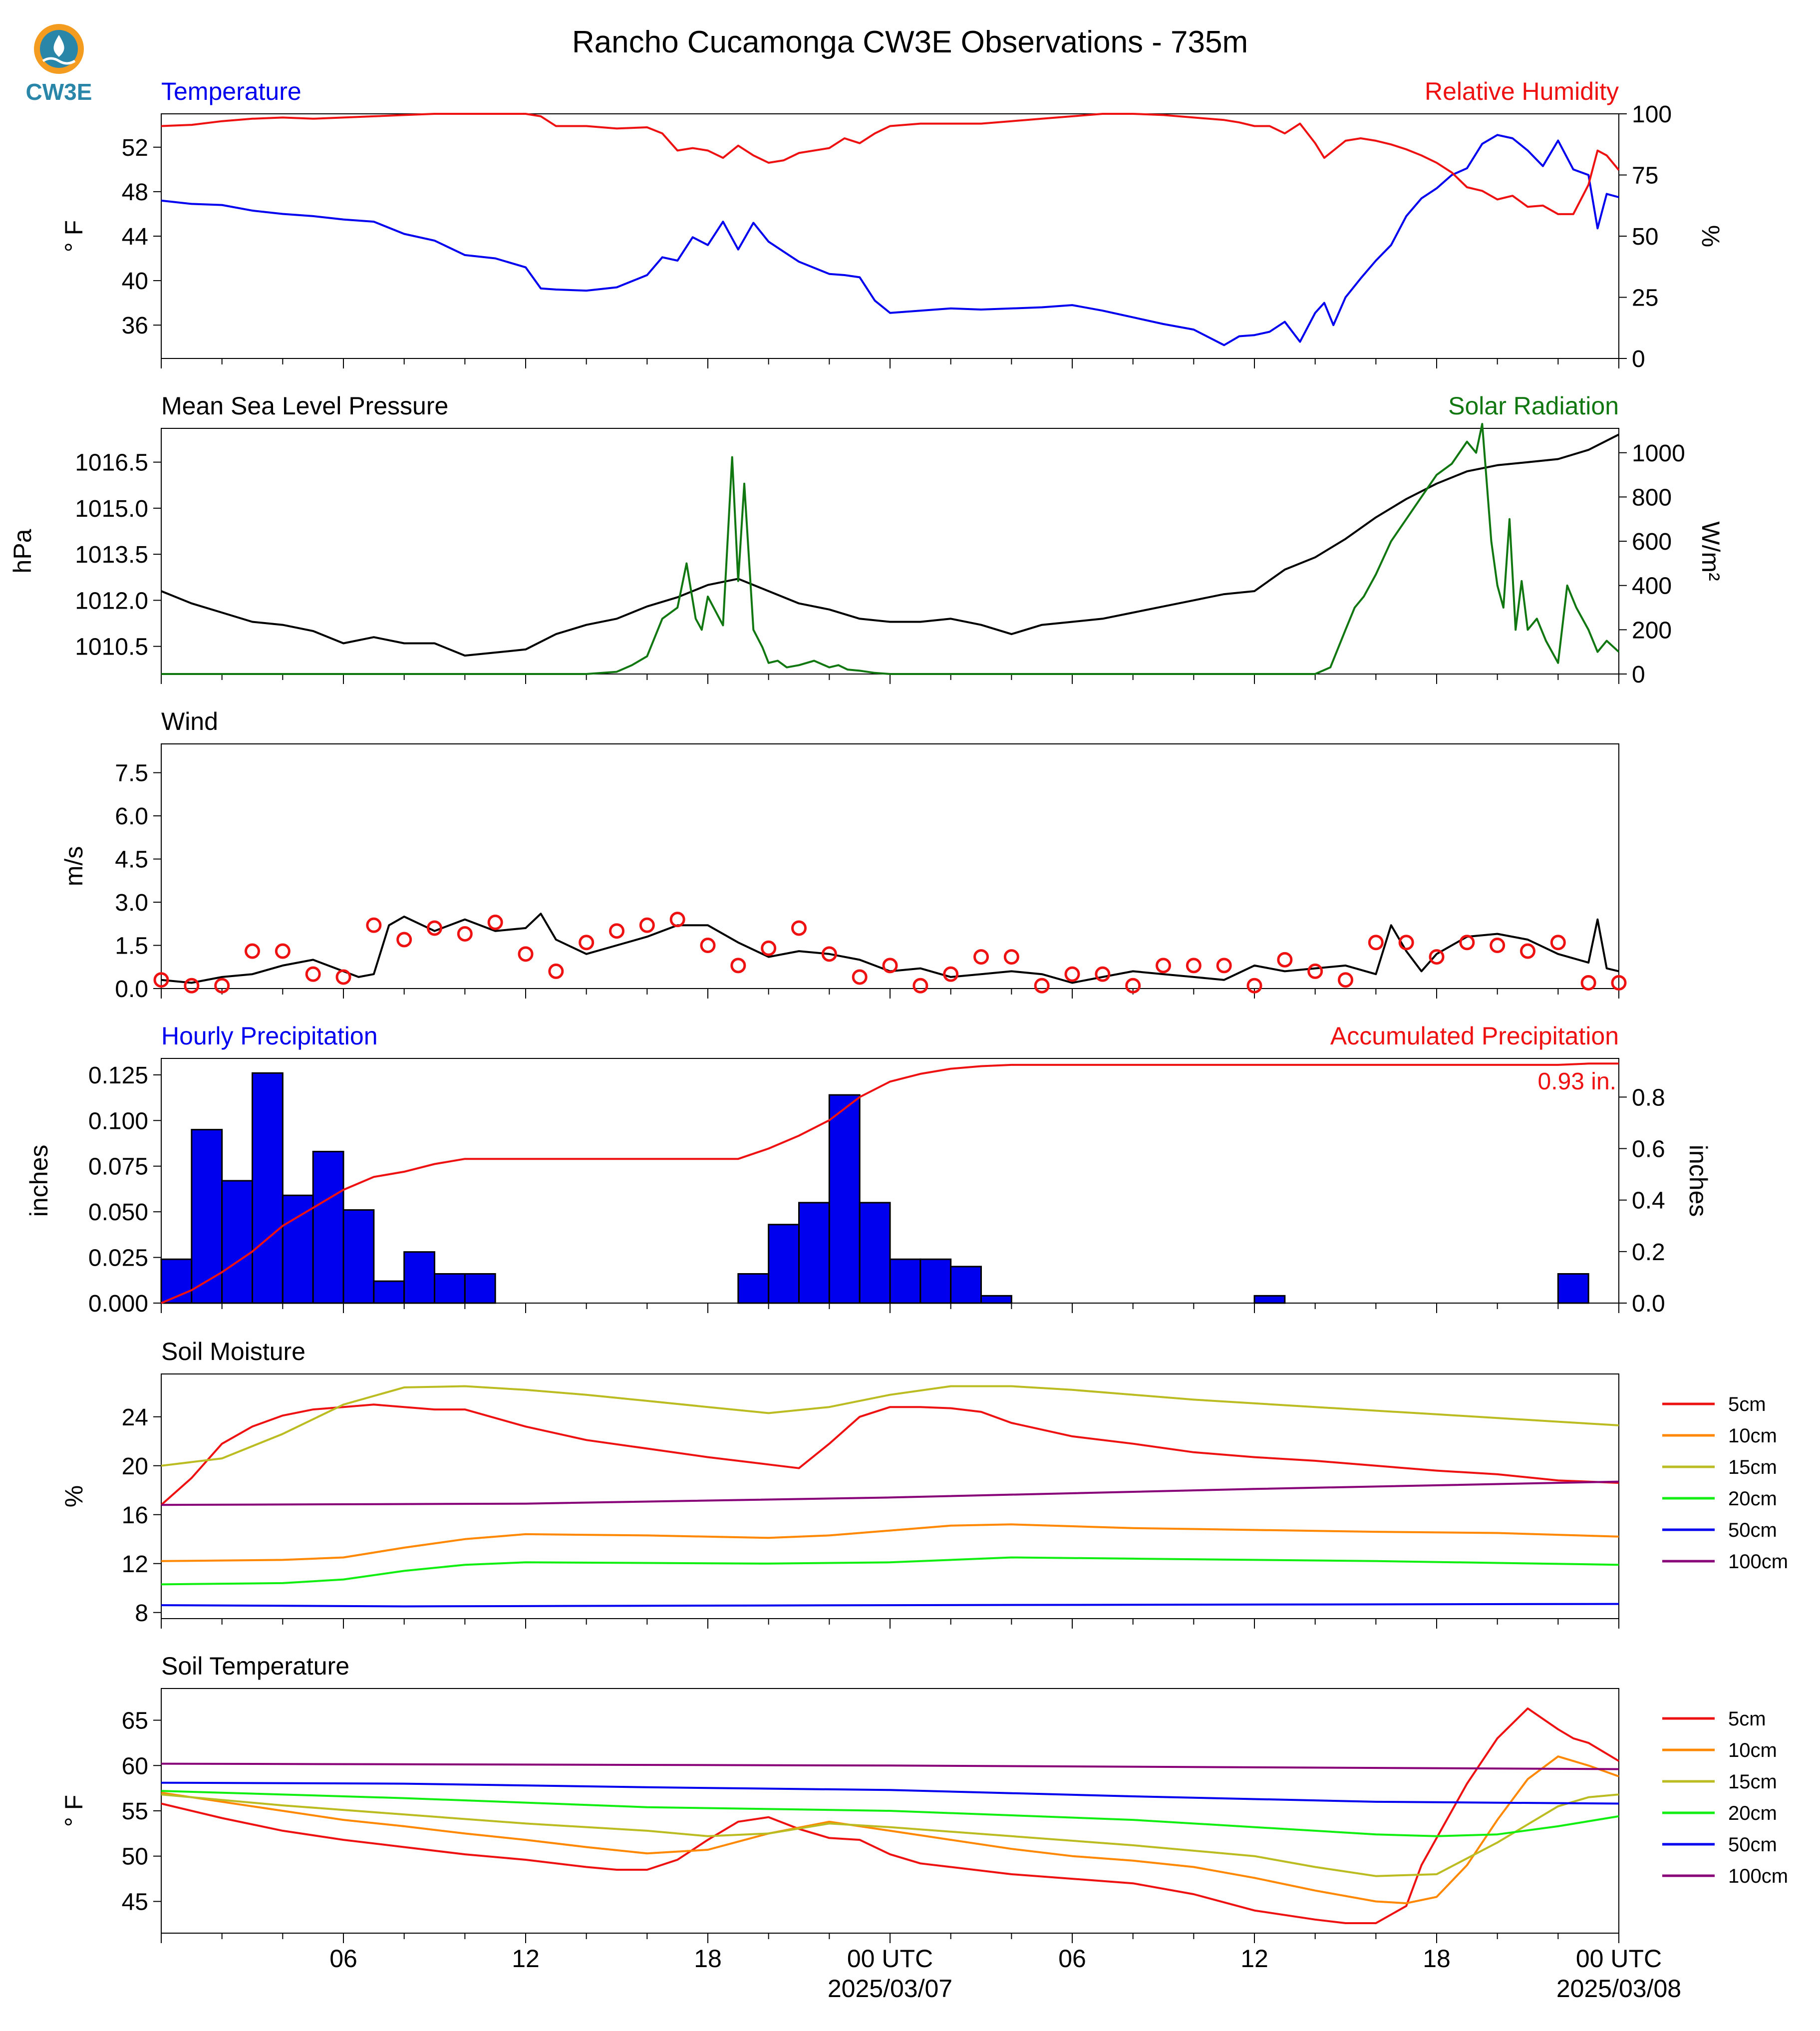 This screenshot has width=1820, height=2031. I want to click on series-line-solar-radiation, so click(890, 549).